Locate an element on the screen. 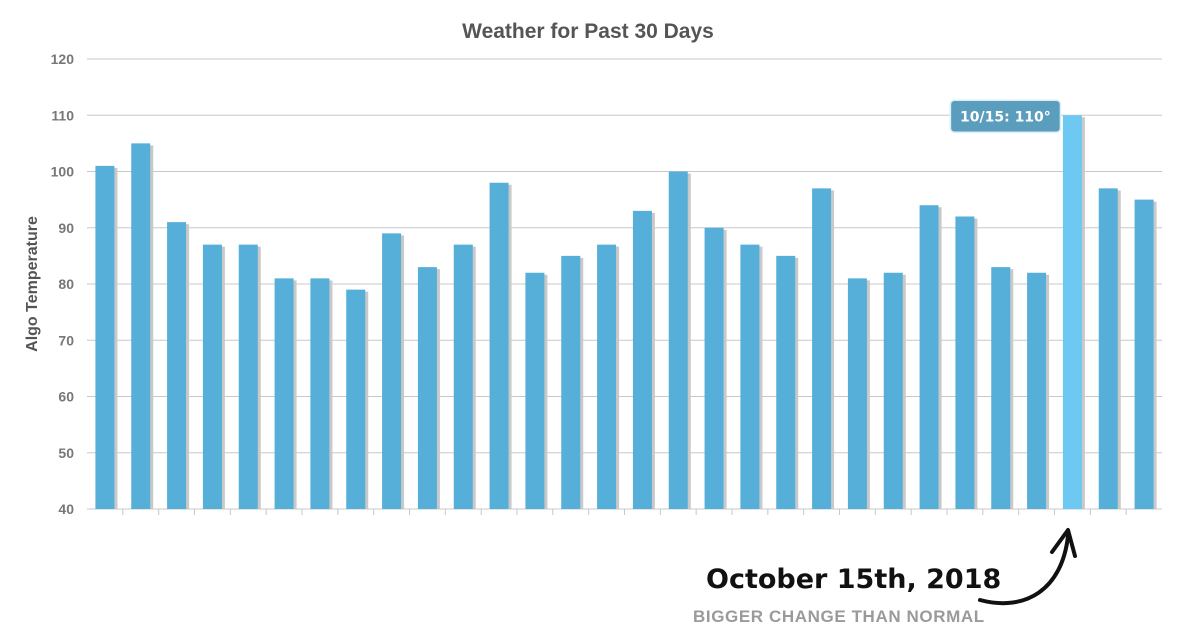 The image size is (1200, 638). tooltip-text: 10/15: 110° is located at coordinates (1005, 117).